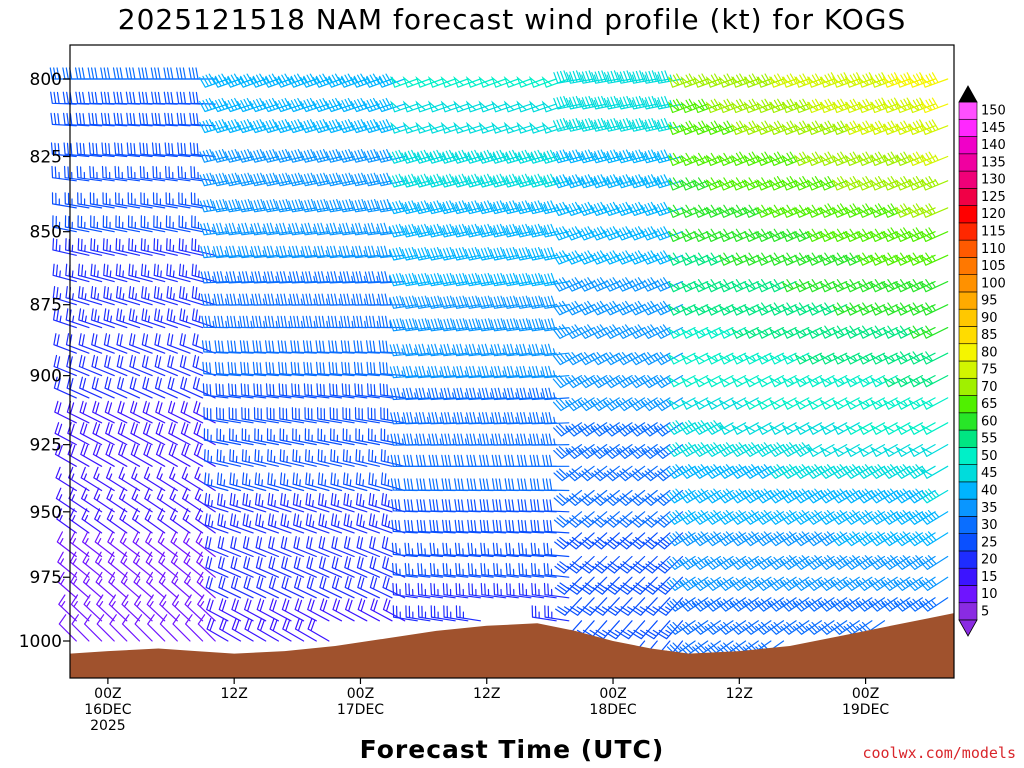 The height and width of the screenshot is (768, 1024). I want to click on x-tick-label: 12Z, so click(233, 694).